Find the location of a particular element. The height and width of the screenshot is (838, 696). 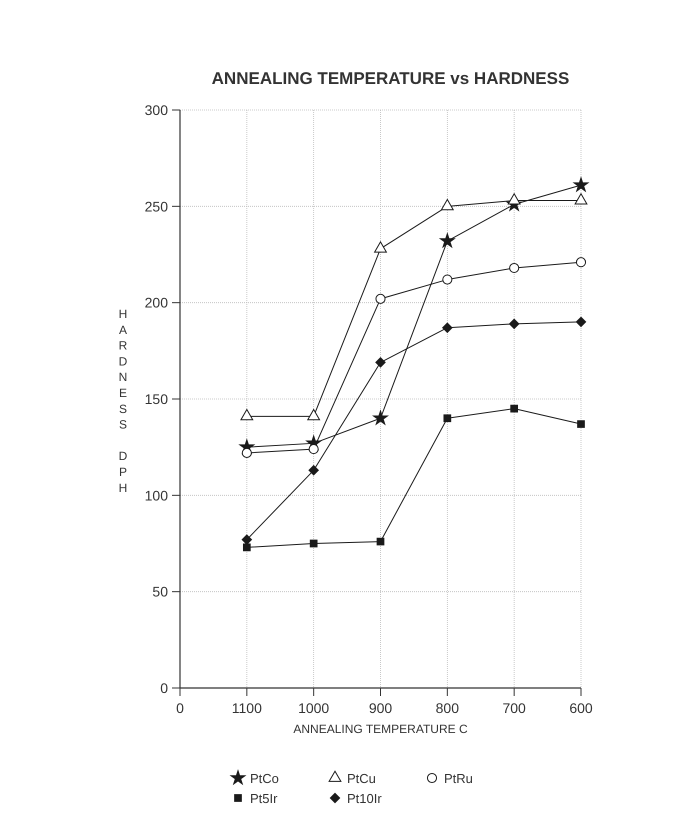

y-tick-label: 200 is located at coordinates (156, 302).